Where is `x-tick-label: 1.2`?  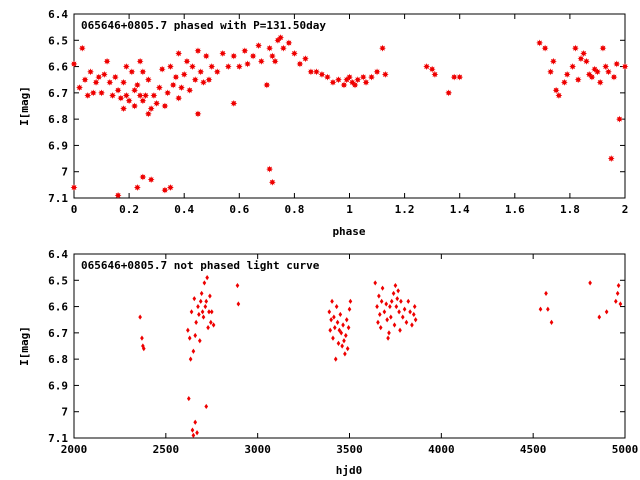
x-tick-label: 1.2 is located at coordinates (405, 209).